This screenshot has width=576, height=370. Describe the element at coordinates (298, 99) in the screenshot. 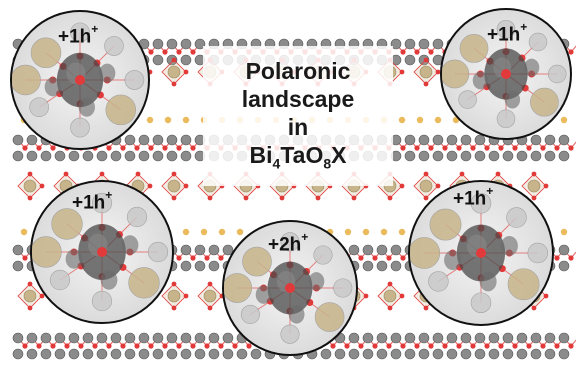

I see `title-line-2: landscape` at that location.